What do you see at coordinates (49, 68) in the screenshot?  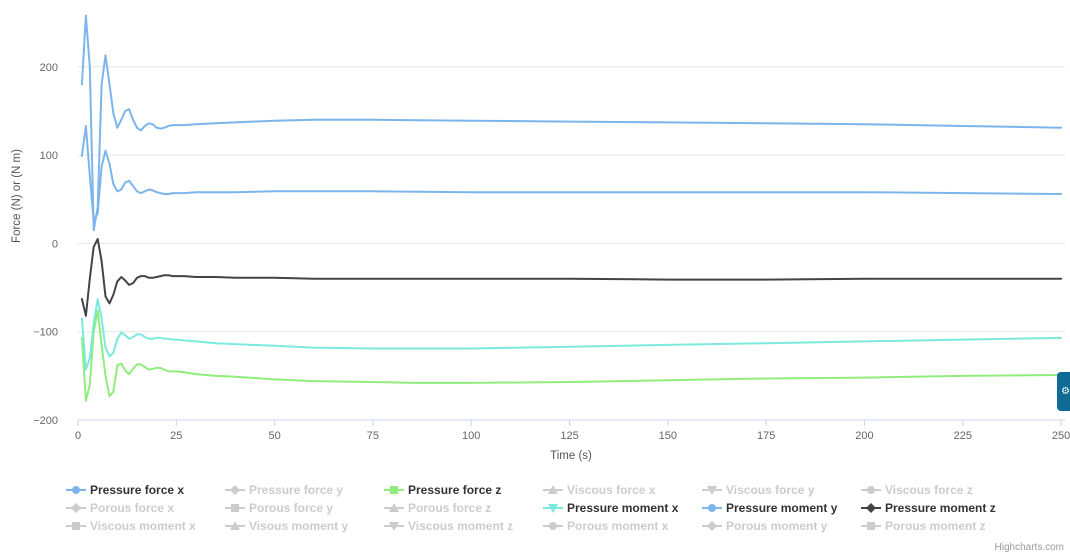 I see `y-tick-label: 200` at bounding box center [49, 68].